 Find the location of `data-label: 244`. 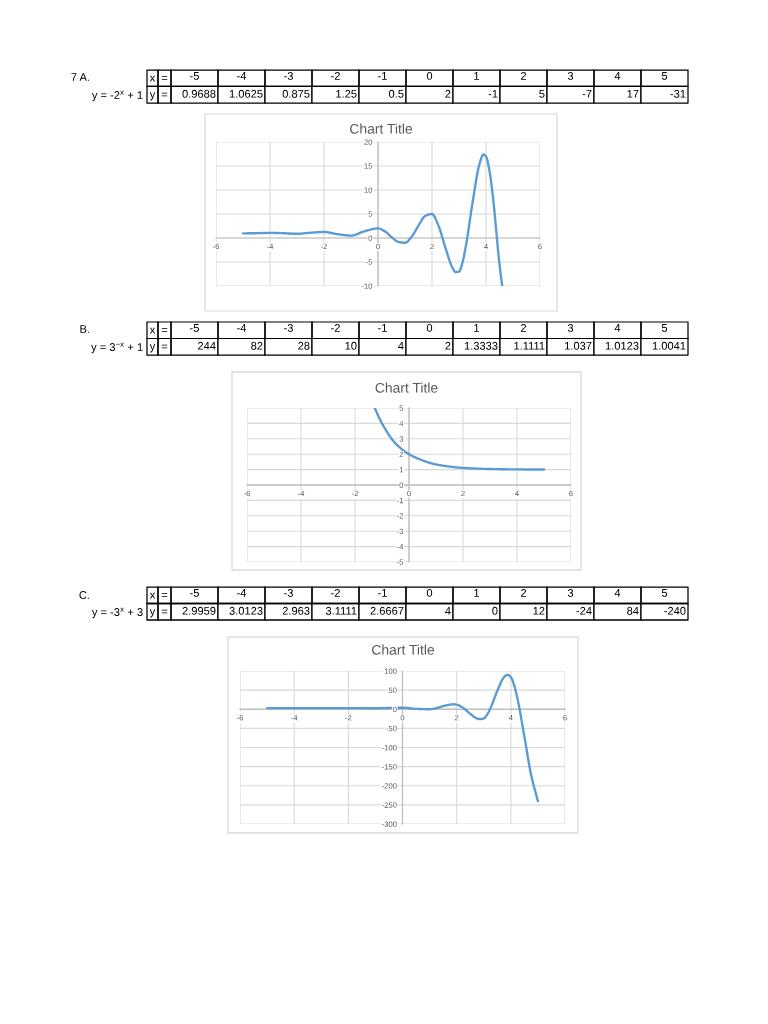

data-label: 244 is located at coordinates (207, 345).